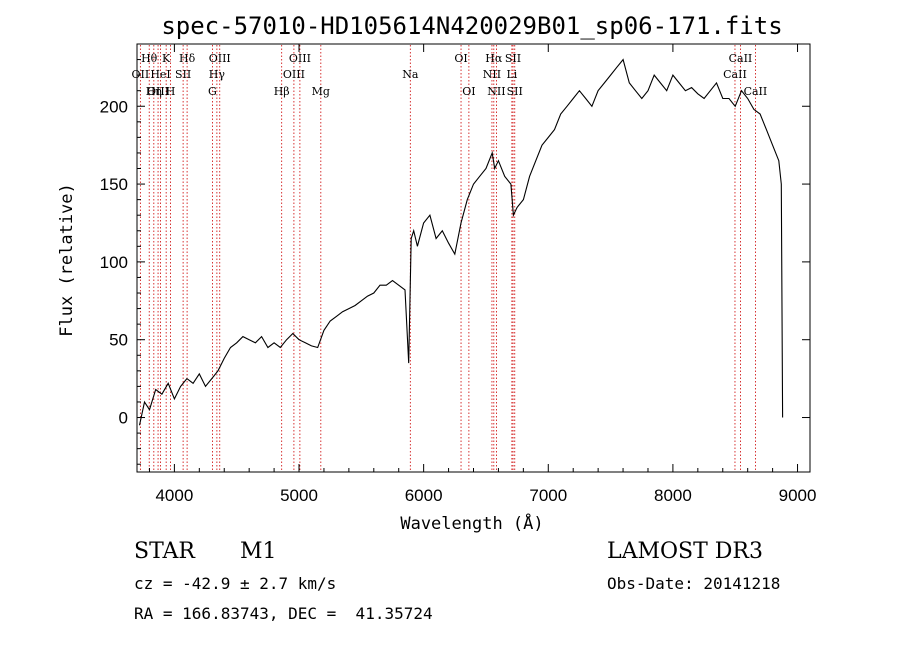  Describe the element at coordinates (410, 74) in the screenshot. I see `marker-label-16: Na` at that location.